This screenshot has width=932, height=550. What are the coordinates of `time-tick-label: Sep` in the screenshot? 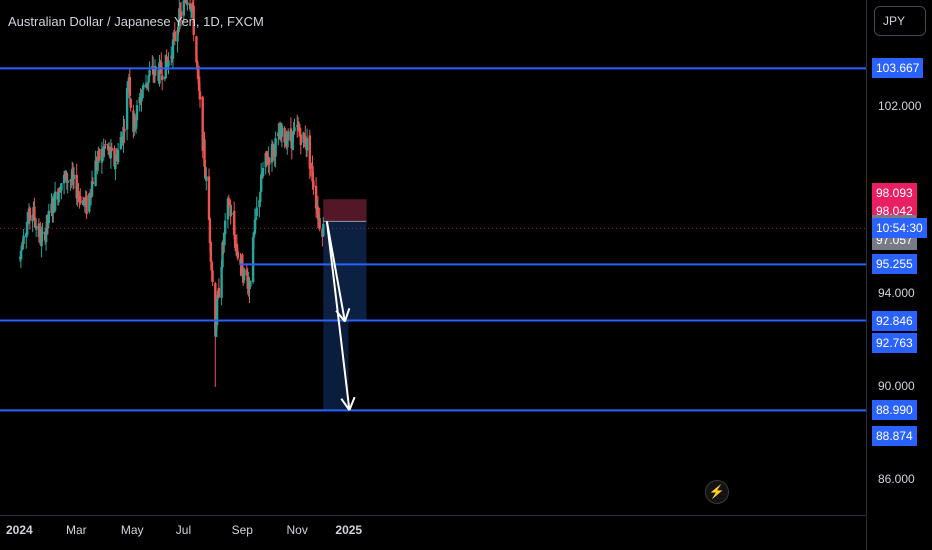 It's located at (242, 530).